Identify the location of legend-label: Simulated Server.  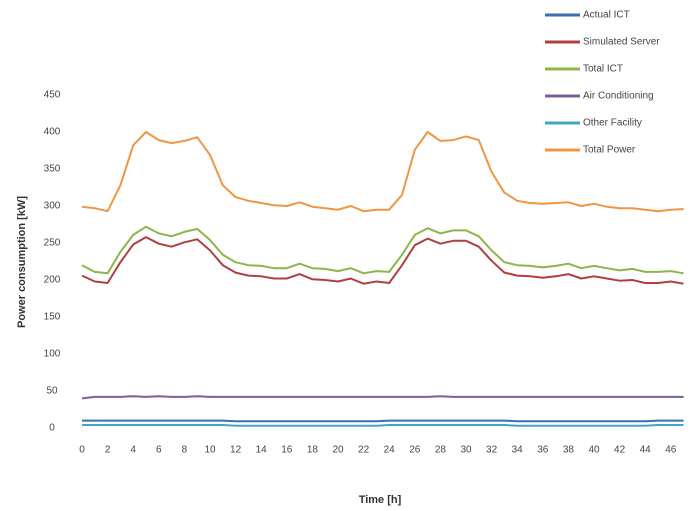
(621, 42).